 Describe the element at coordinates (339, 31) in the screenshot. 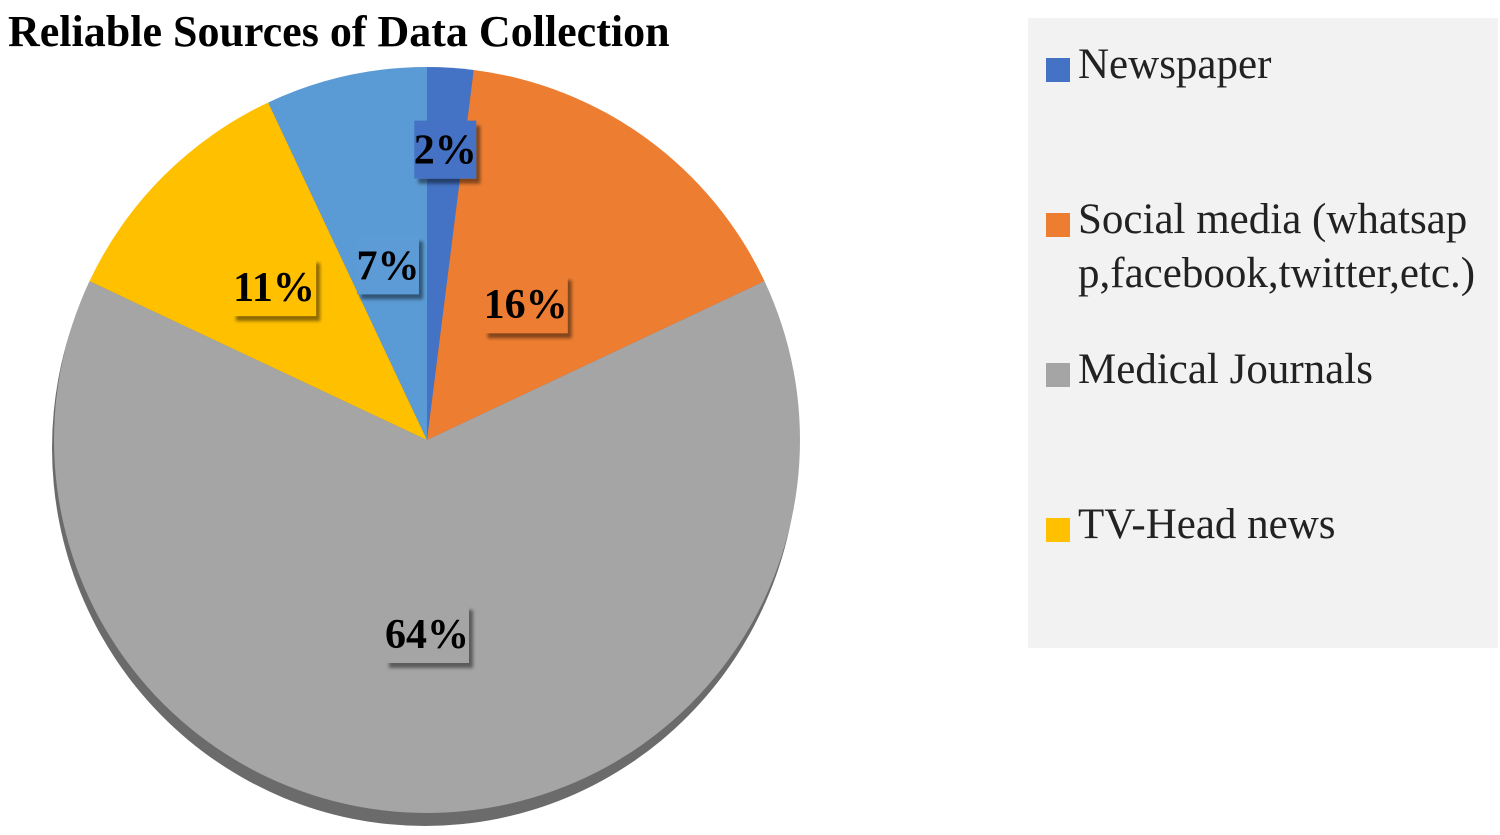

I see `chart-title: Reliable Sources of Data Collection` at that location.